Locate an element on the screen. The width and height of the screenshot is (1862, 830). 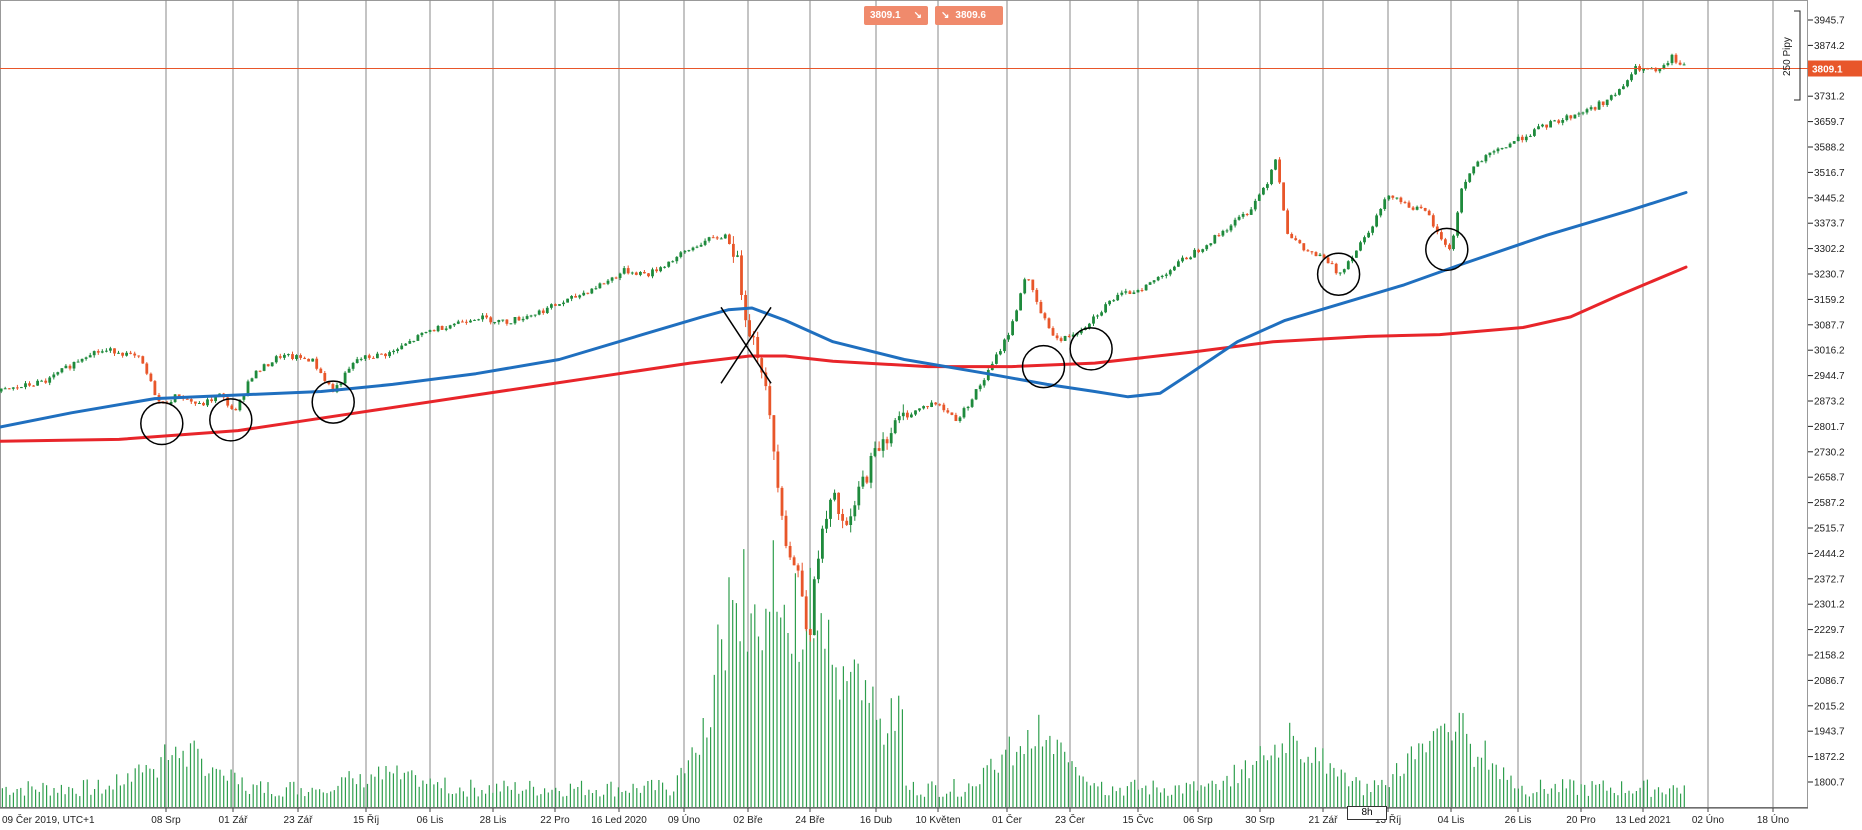
x-tick-label: 26 Lis is located at coordinates (1518, 820).